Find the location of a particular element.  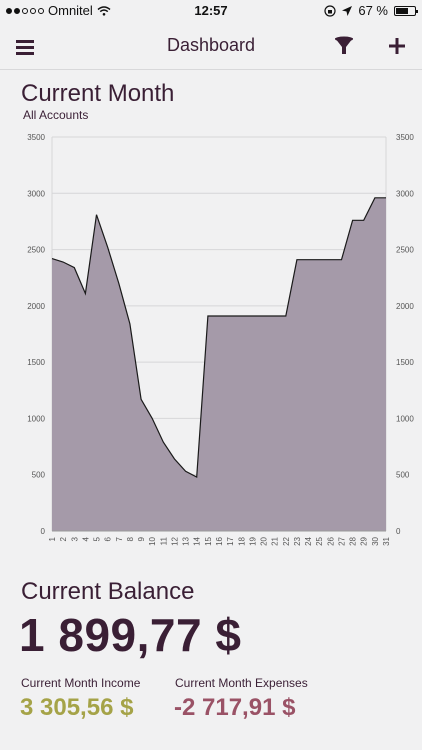

rotation-lock-icon is located at coordinates (330, 10).